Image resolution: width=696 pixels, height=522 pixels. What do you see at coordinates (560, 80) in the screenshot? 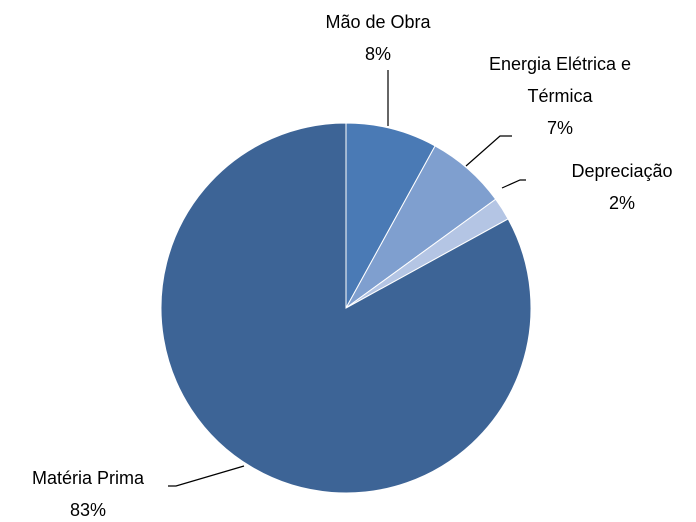
I see `slice-name: Energia Elétrica e Térmica` at bounding box center [560, 80].